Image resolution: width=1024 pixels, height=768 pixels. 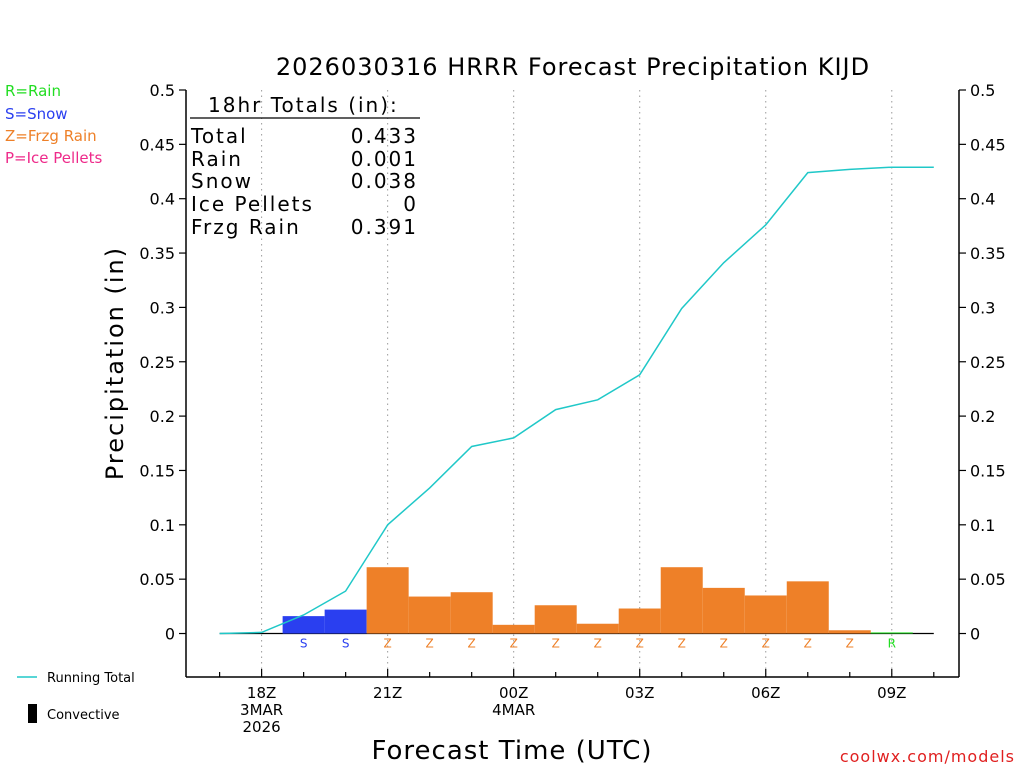 I want to click on y-tick-label-right: 0.4, so click(x=982, y=199).